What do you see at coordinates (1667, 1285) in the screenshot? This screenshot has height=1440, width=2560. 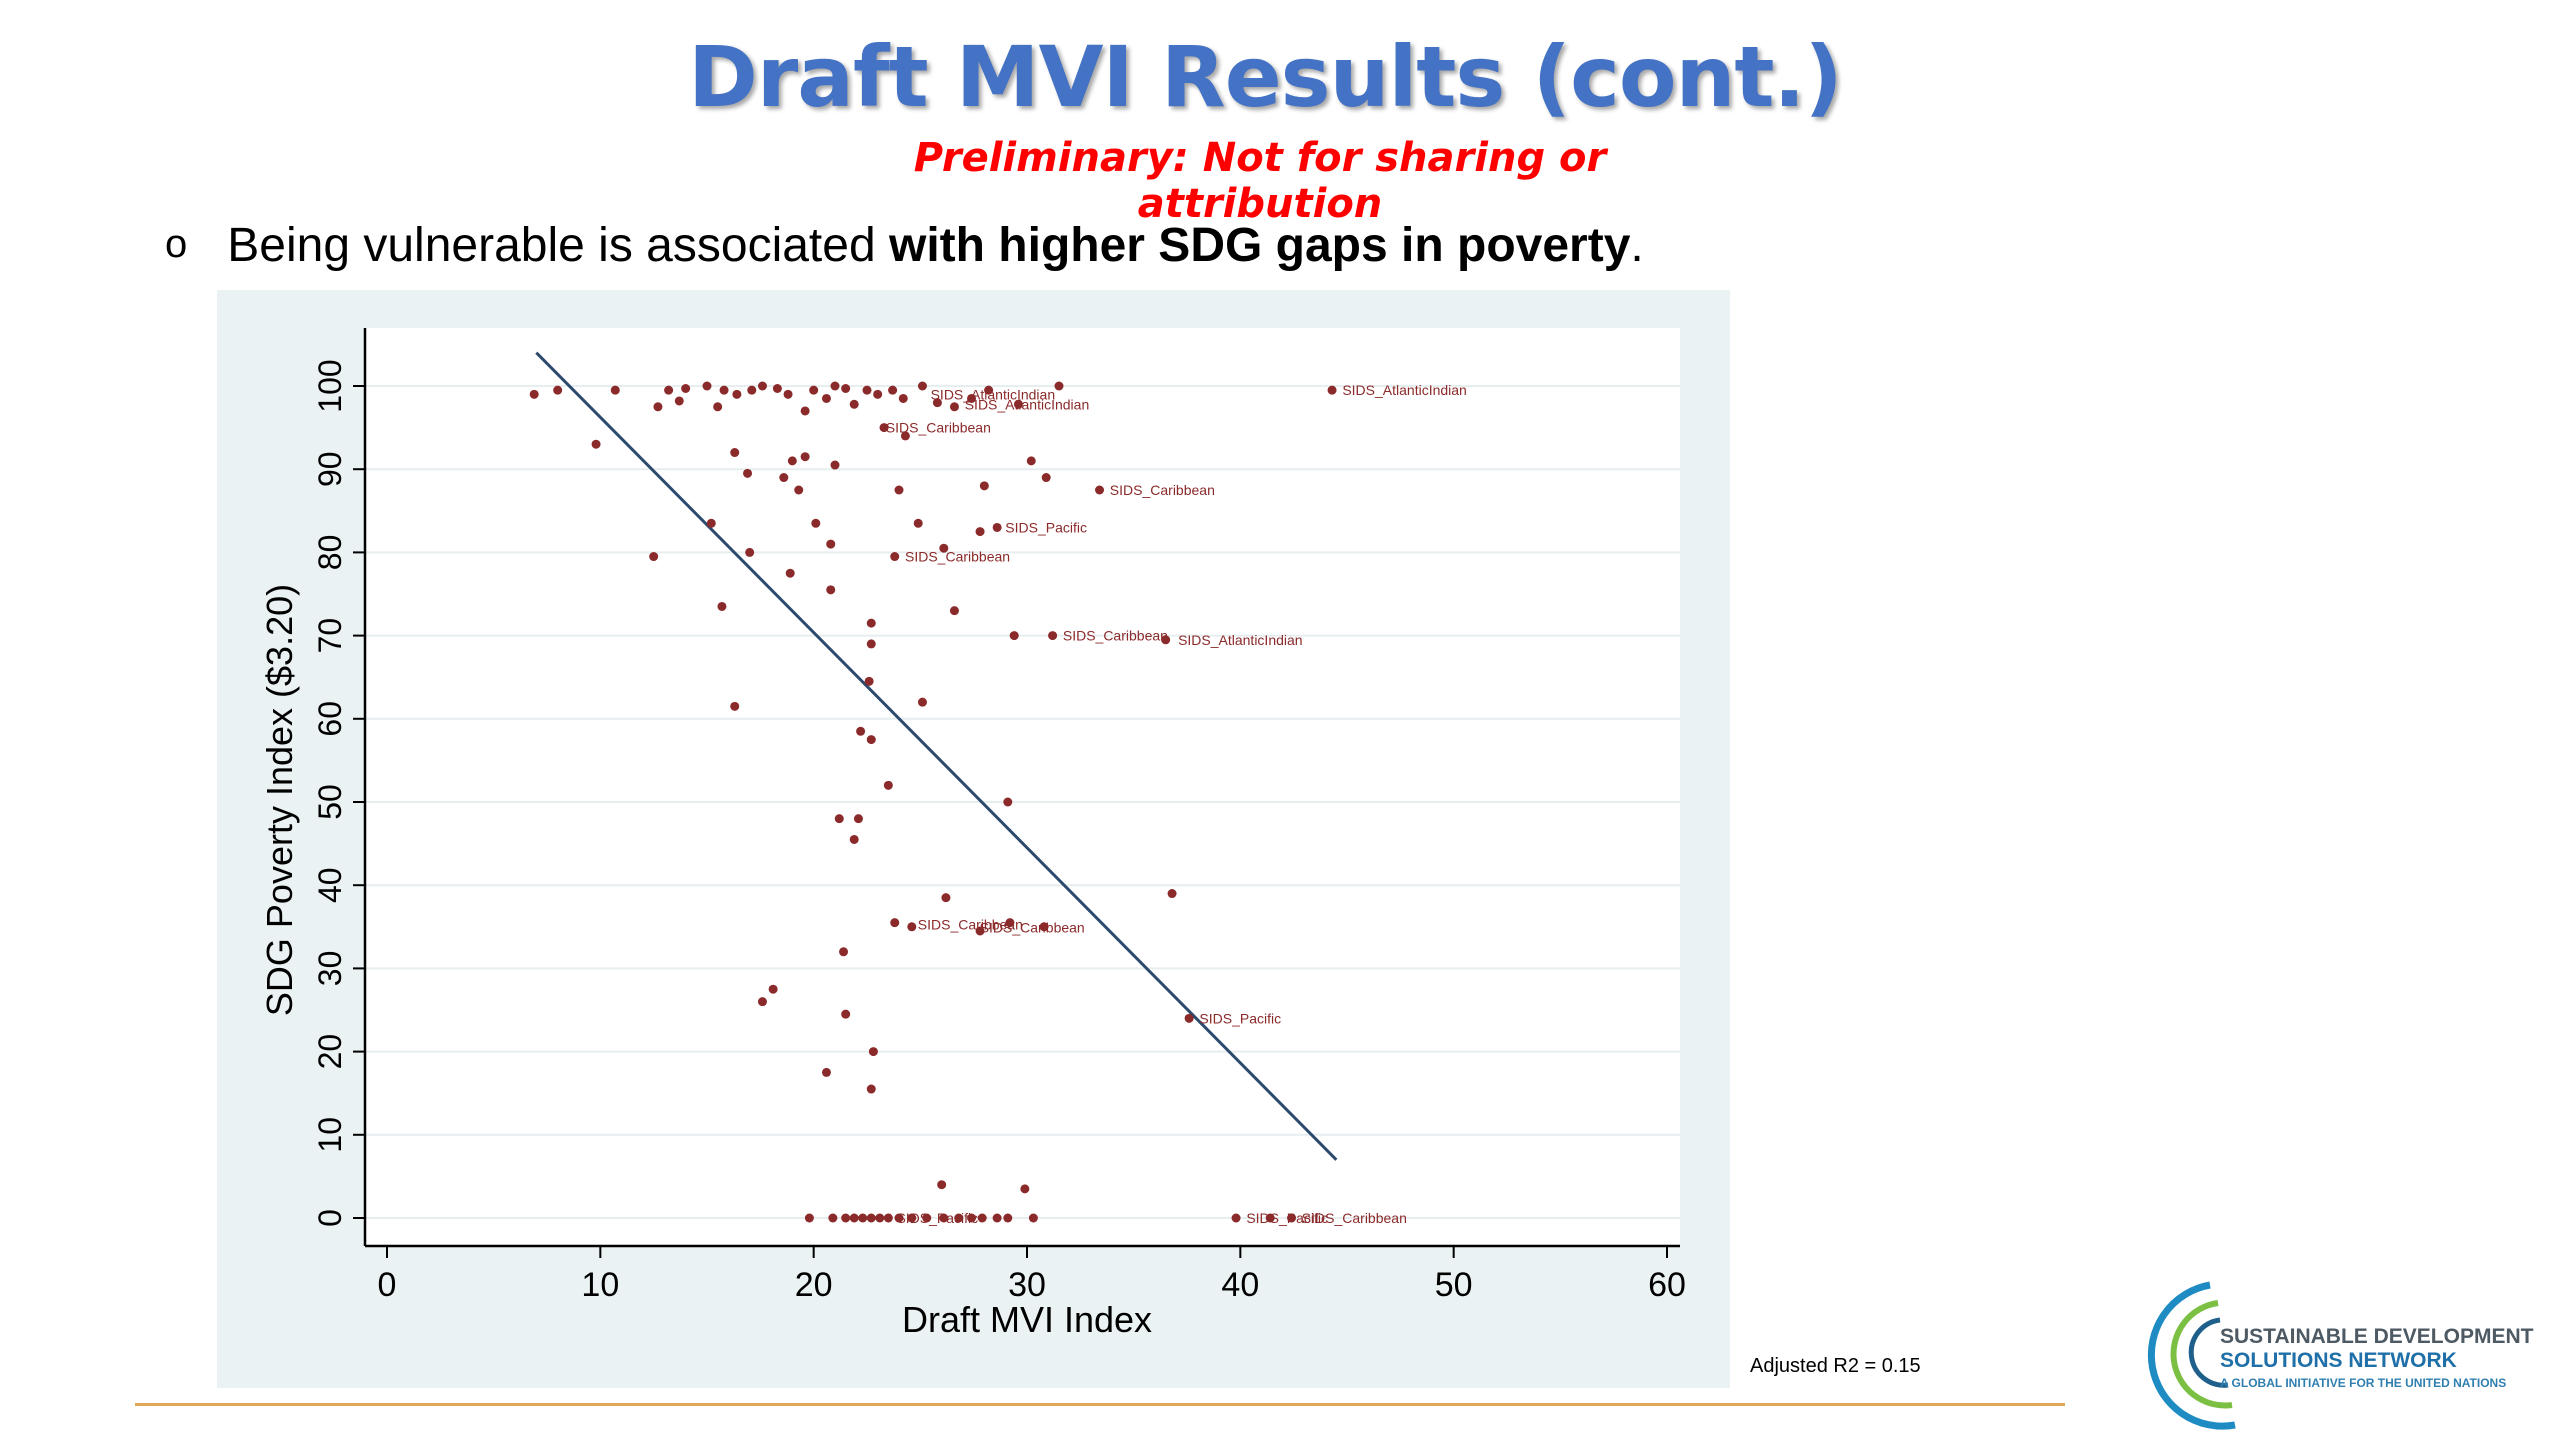 I see `x-tick-label: 60` at bounding box center [1667, 1285].